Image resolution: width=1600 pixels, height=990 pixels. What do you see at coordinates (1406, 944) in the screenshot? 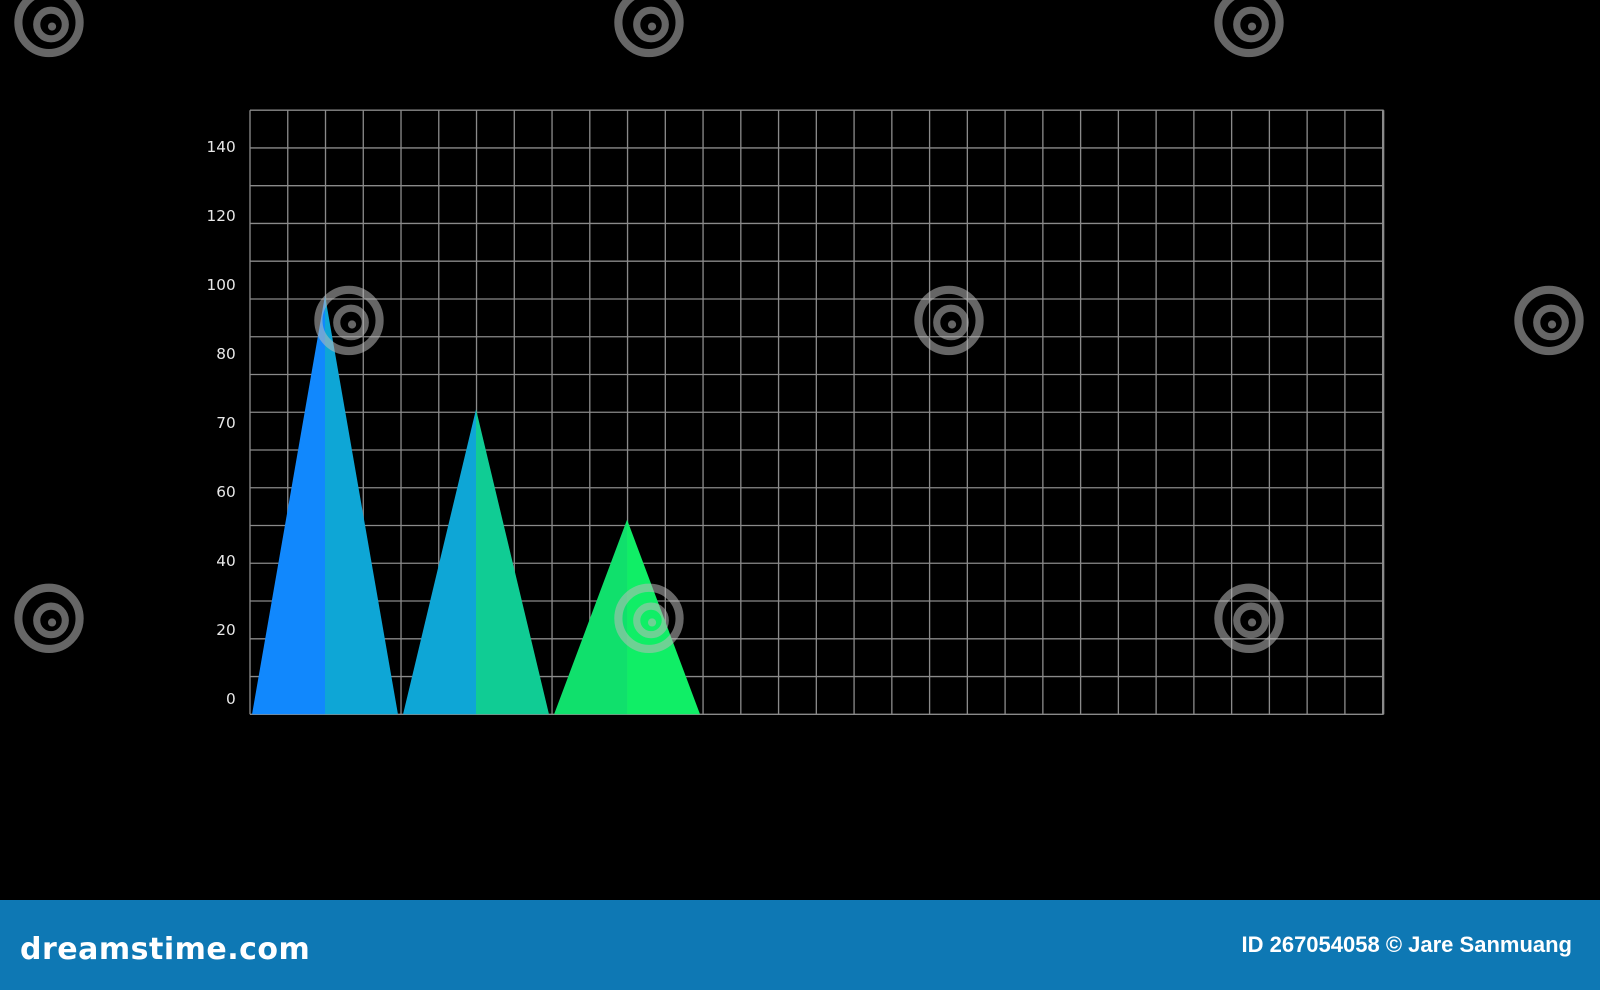
I see `image-credit: ID 267054058 © Jare Sanmuang` at bounding box center [1406, 944].